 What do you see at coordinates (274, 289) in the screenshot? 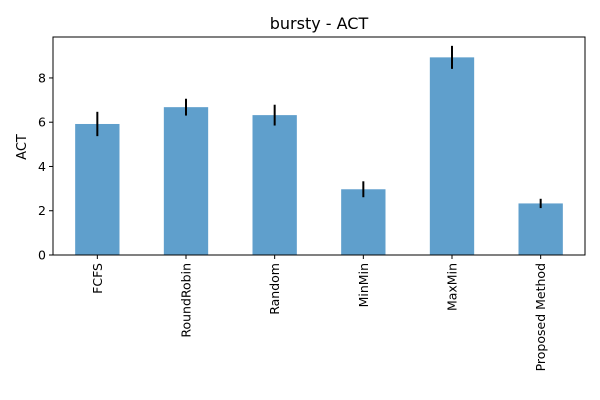
I see `x-tick-label: Random` at bounding box center [274, 289].